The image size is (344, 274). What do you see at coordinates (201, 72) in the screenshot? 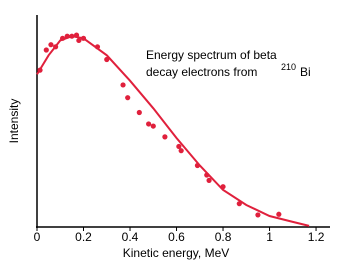
I see `annotation-line: decay electrons from` at bounding box center [201, 72].